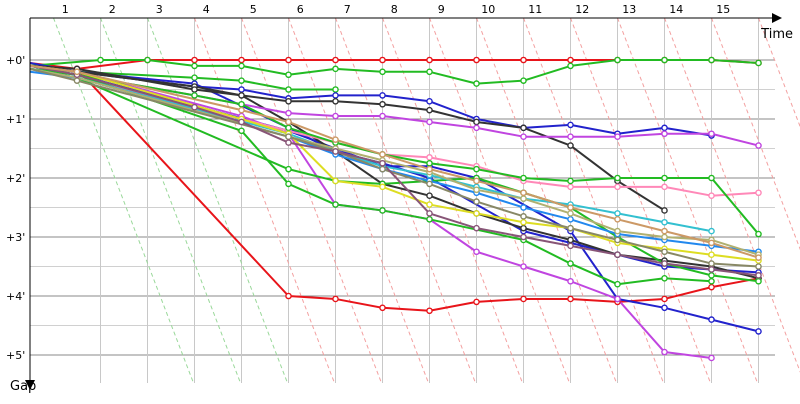  What do you see at coordinates (723, 9) in the screenshot?
I see `x-tick-label: 15` at bounding box center [723, 9].